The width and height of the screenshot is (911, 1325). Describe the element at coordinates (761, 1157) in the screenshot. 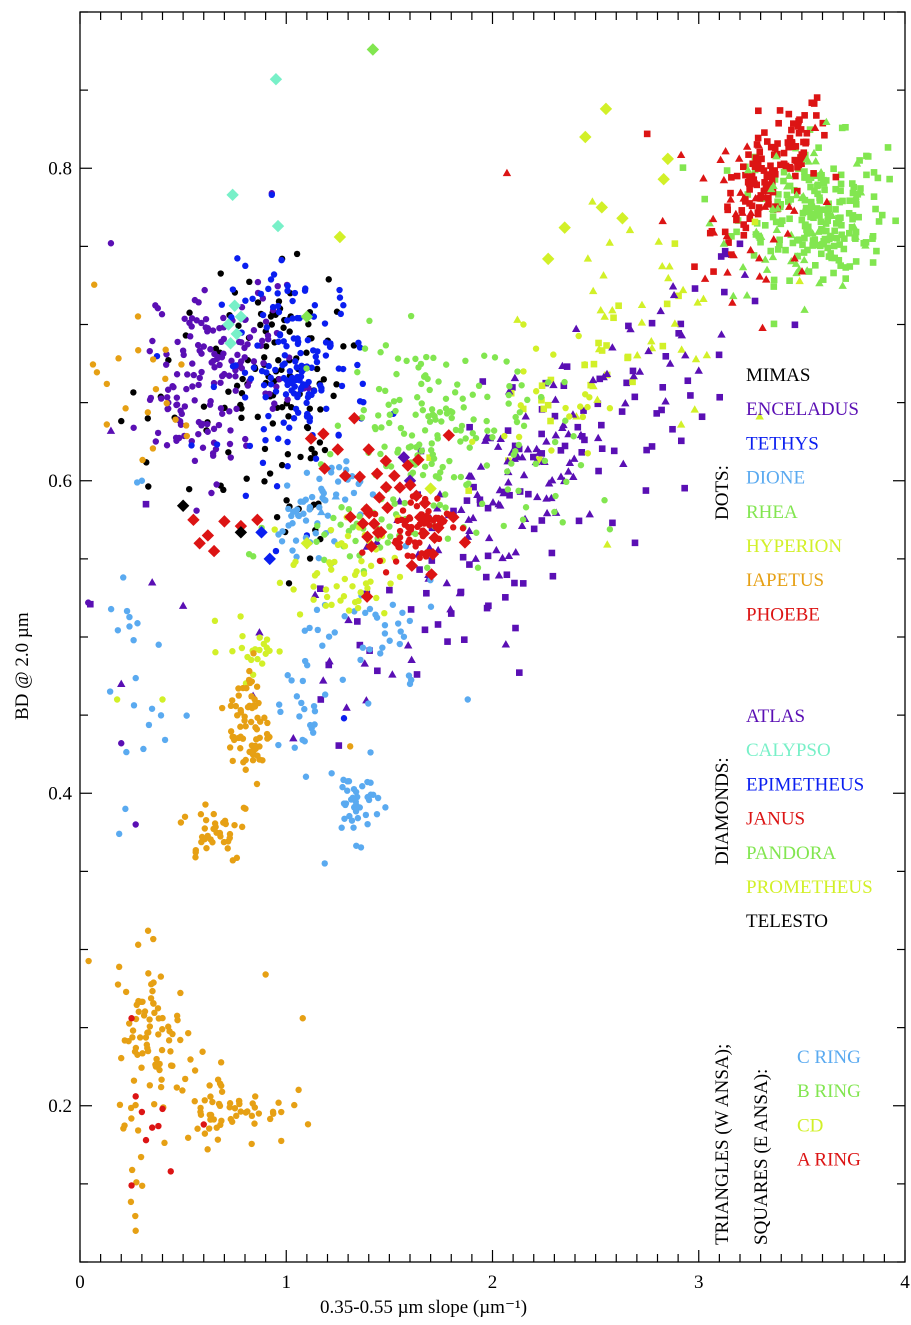

I see `legend-heading: SQUARES (E ANSA):` at that location.